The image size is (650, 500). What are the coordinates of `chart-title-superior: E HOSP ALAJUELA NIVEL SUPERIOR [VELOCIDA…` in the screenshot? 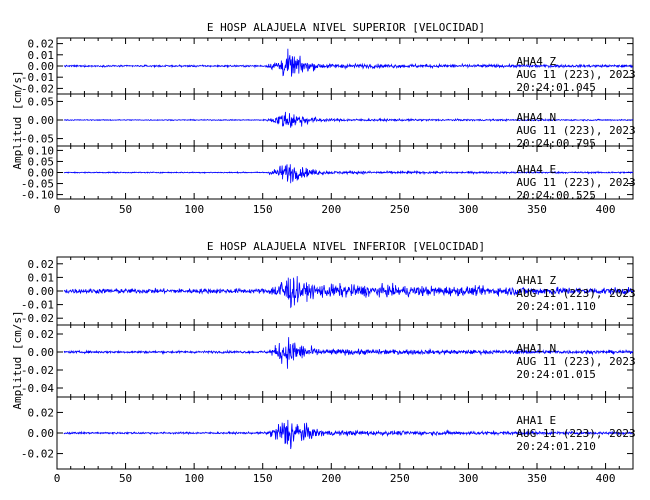 It's located at (346, 27).